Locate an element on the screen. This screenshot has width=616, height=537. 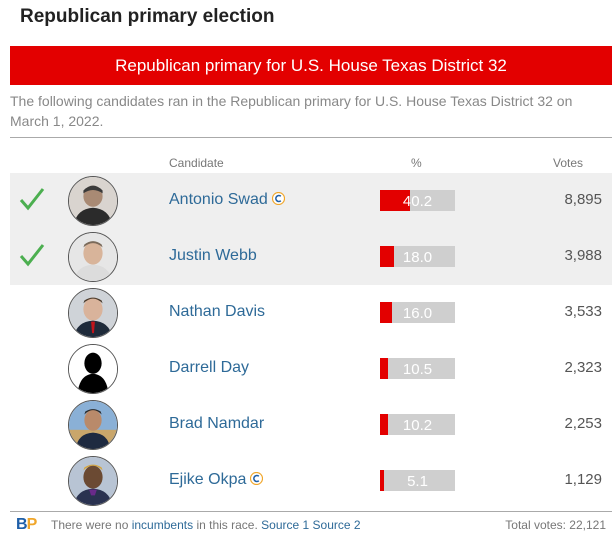
candidate-name: Ejike Okpa is located at coordinates (208, 479).